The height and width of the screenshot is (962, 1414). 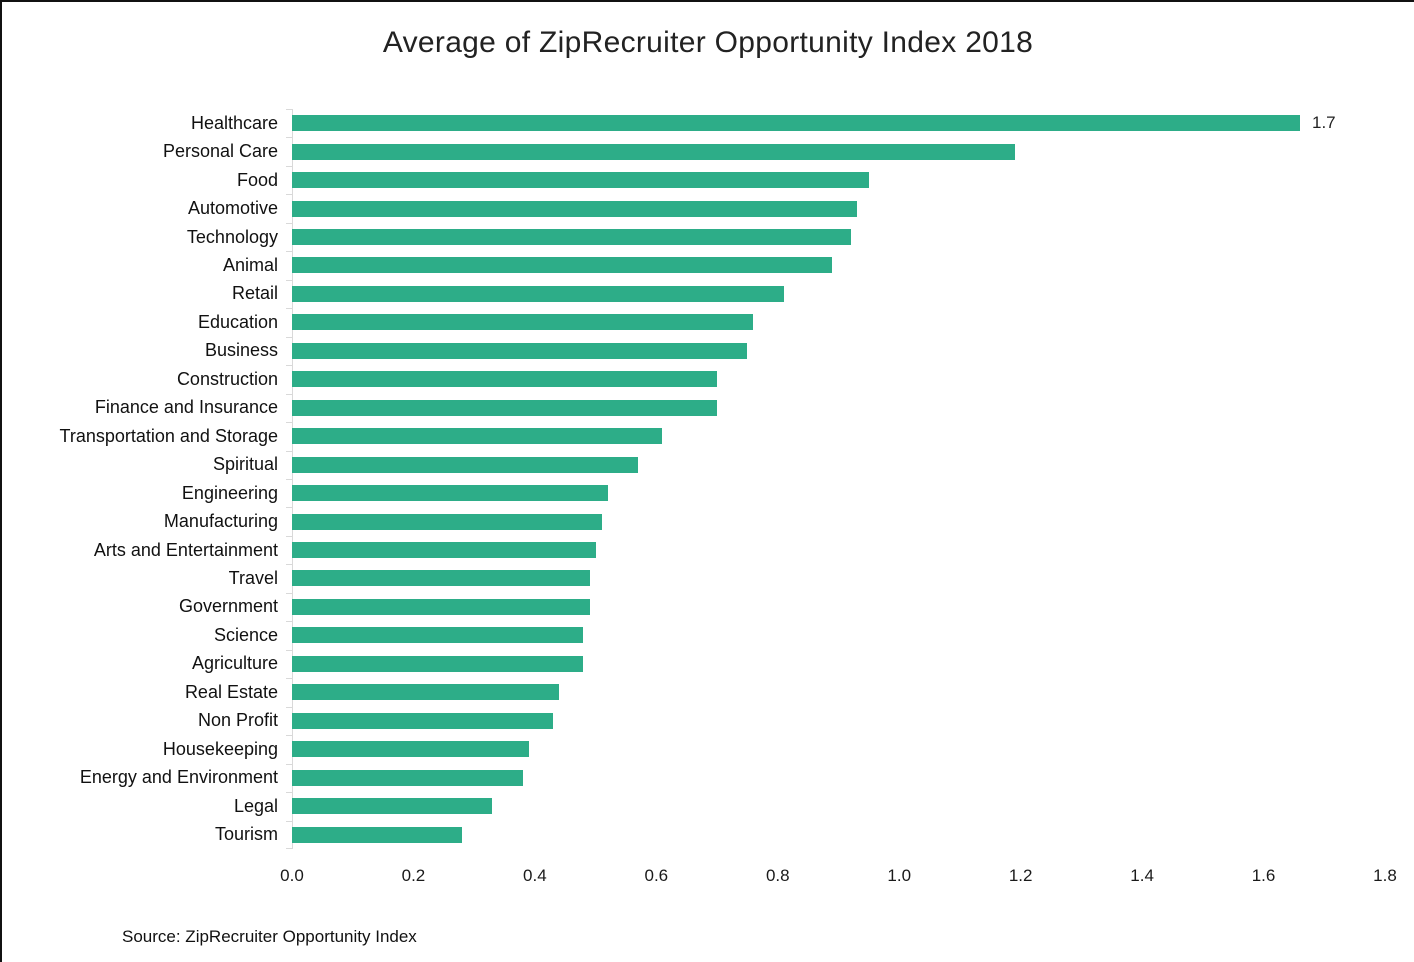 What do you see at coordinates (571, 237) in the screenshot?
I see `bar-technology` at bounding box center [571, 237].